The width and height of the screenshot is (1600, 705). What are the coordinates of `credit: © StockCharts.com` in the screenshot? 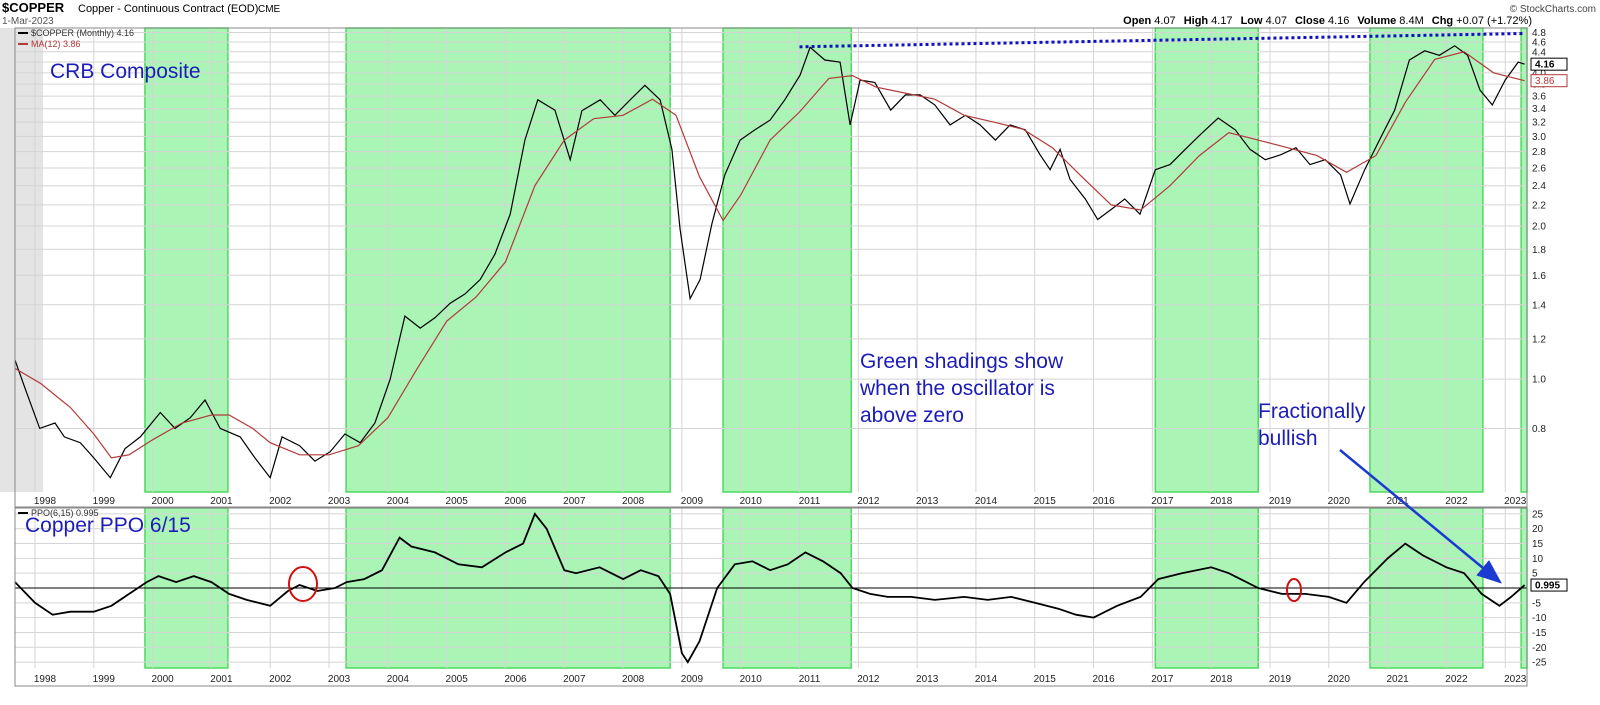 It's located at (1553, 9).